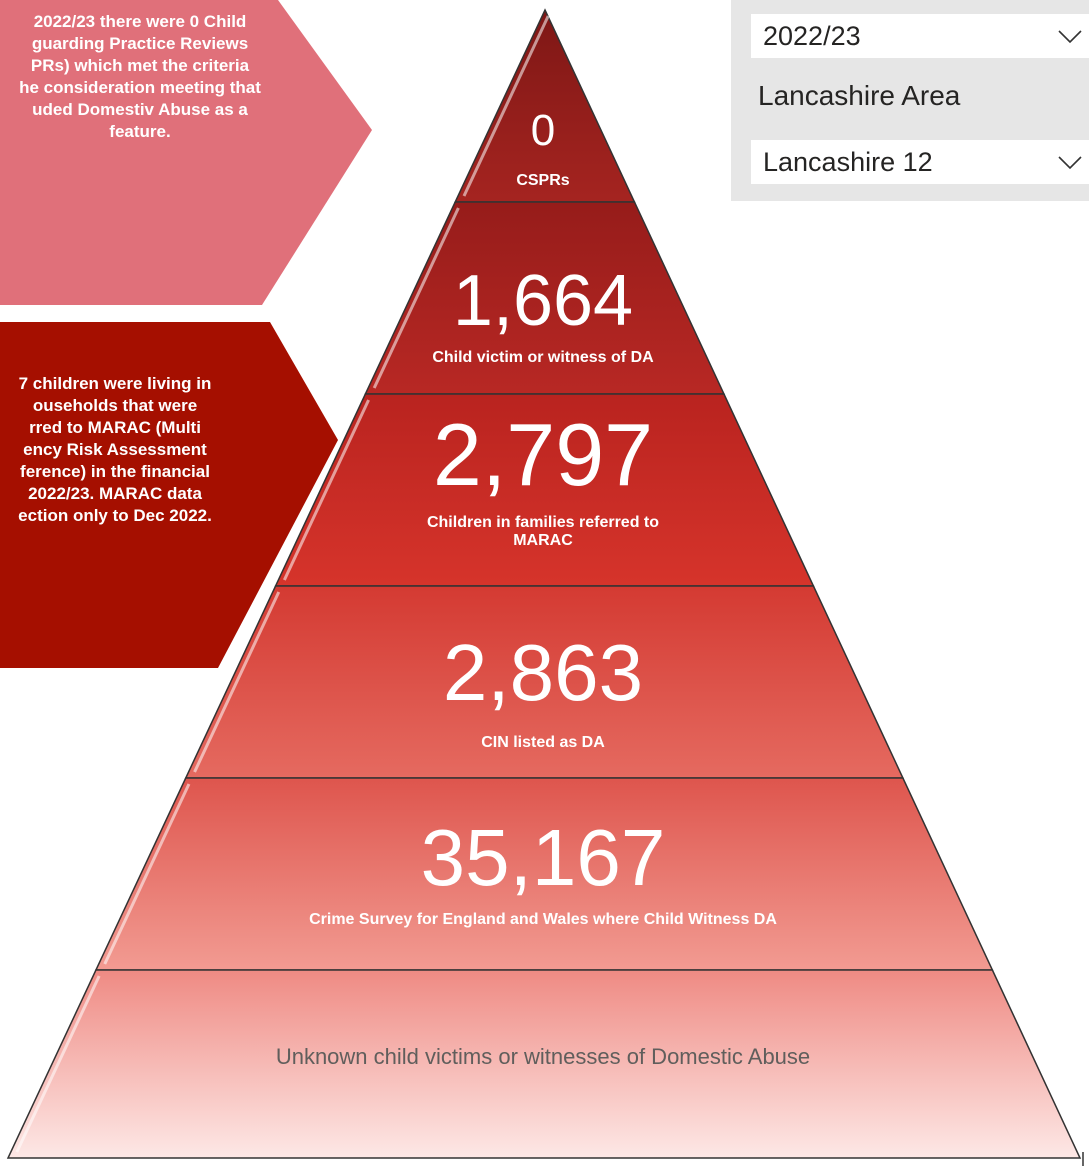 The height and width of the screenshot is (1168, 1089). I want to click on pyramid-tier-2: 1,664 Child victim or witness of DA, so click(545, 298).